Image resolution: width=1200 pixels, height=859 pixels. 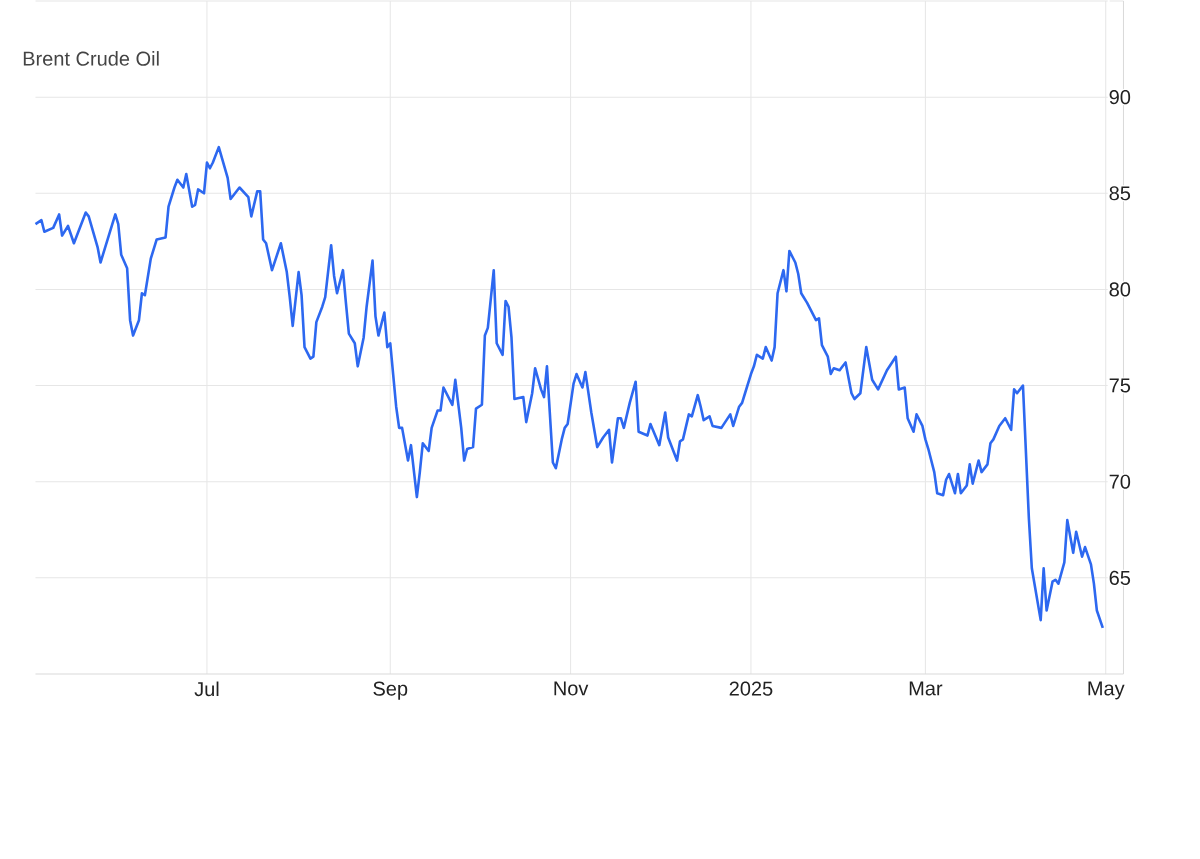 What do you see at coordinates (926, 688) in the screenshot?
I see `x-tick-label: Mar` at bounding box center [926, 688].